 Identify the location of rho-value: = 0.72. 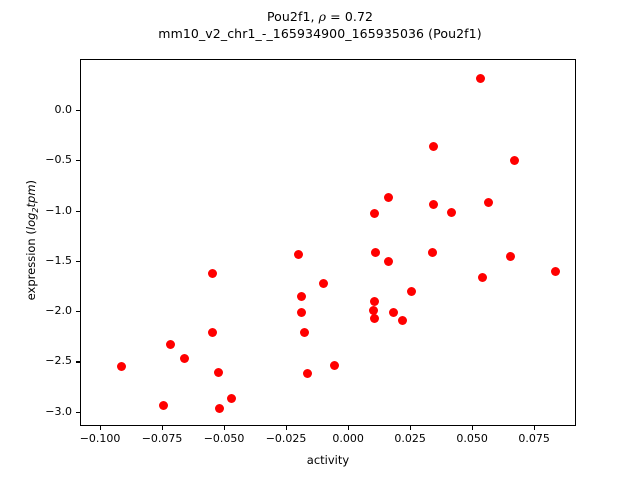
(350, 16).